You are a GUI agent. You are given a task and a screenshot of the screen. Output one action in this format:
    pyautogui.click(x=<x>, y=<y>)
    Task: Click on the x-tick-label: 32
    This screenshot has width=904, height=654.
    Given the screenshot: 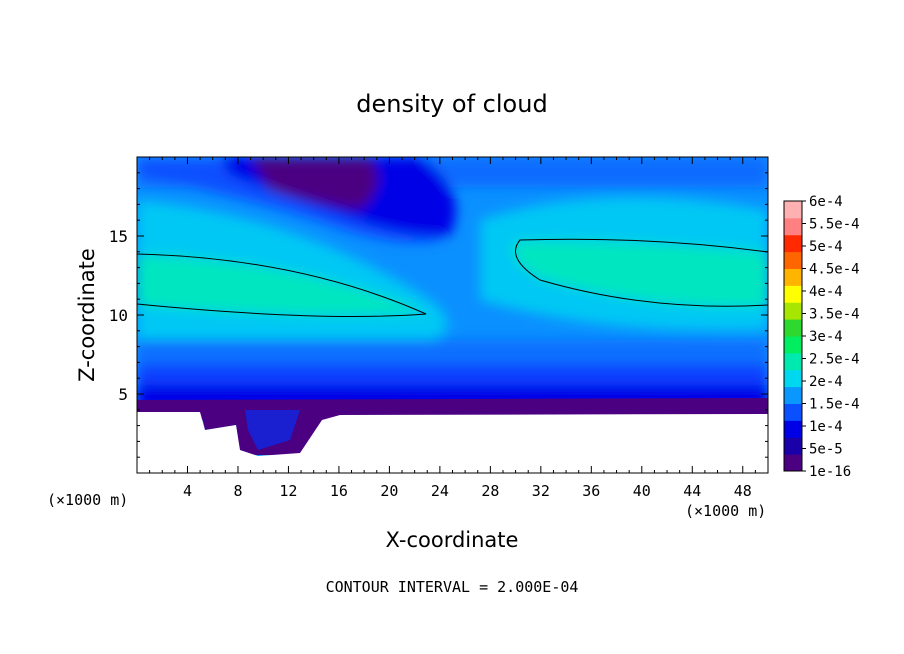 What is the action you would take?
    pyautogui.click(x=541, y=491)
    